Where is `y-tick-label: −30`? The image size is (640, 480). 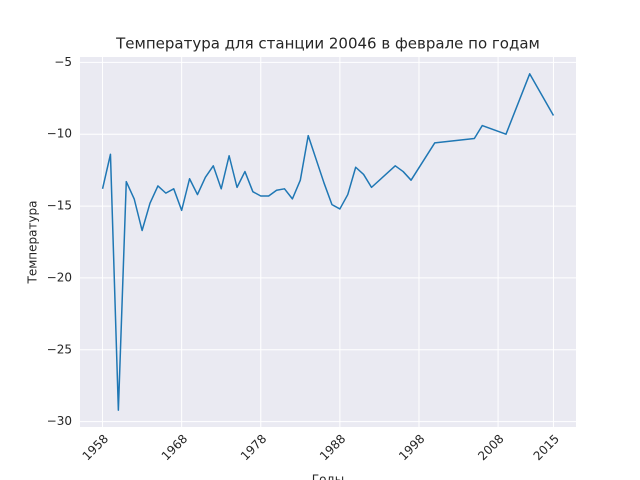
y-tick-label: −30 is located at coordinates (59, 421).